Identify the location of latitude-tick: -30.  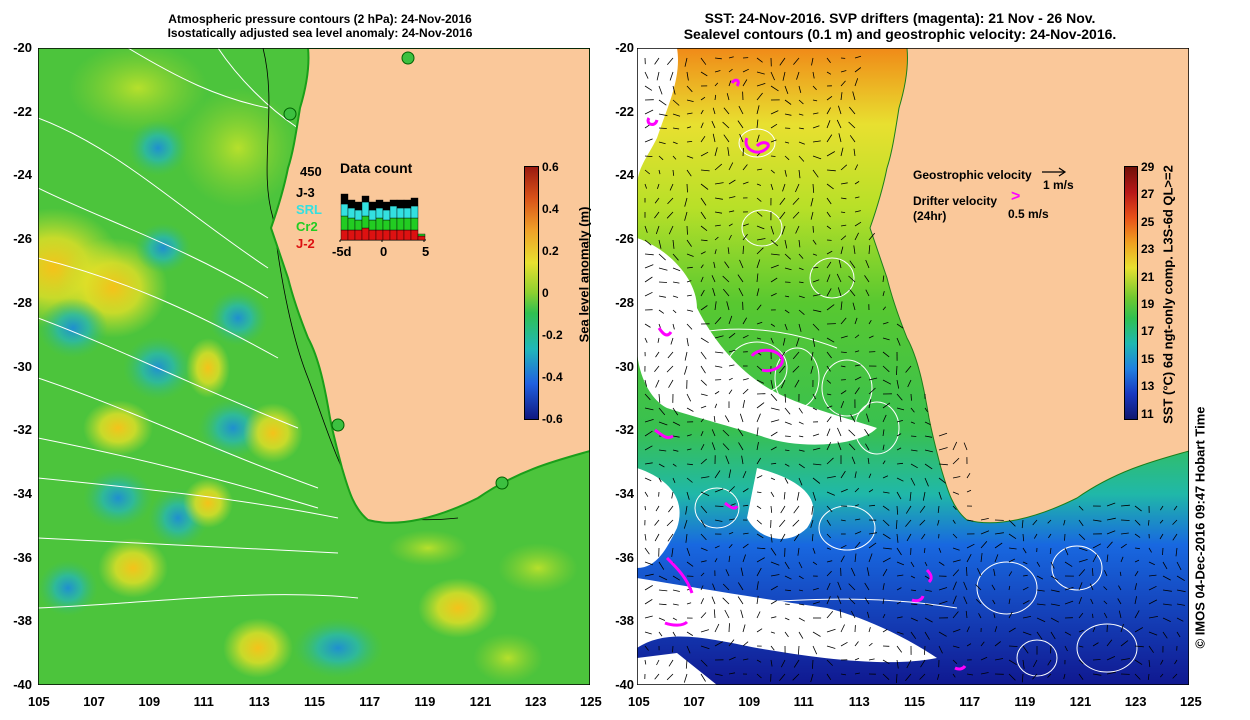
(624, 366).